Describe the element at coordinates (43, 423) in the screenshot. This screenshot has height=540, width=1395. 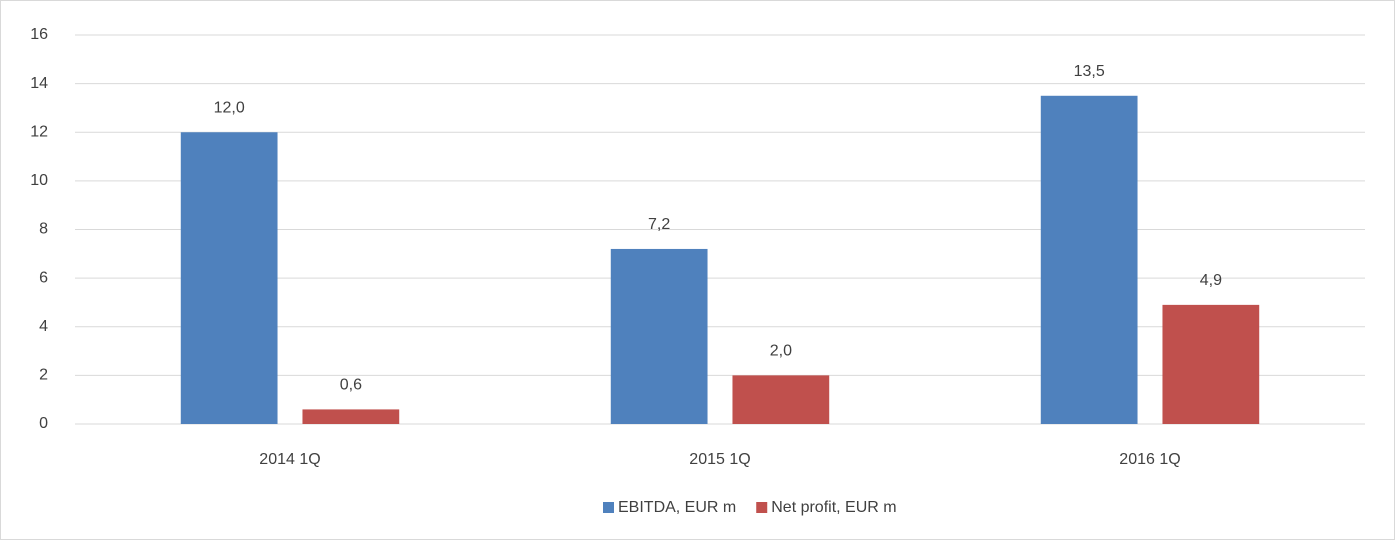
I see `y-tick-label: 0` at that location.